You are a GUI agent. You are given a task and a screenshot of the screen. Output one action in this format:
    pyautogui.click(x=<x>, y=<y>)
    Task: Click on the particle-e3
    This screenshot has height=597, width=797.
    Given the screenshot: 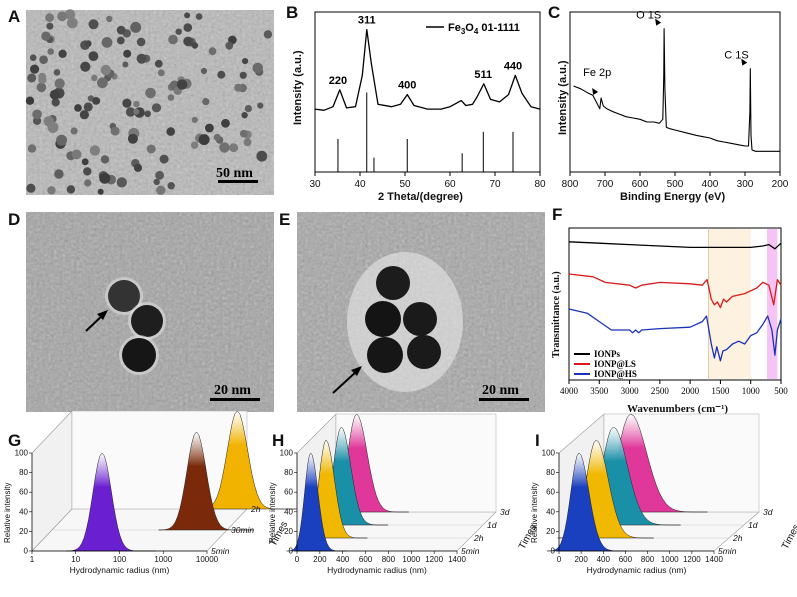 What is the action you would take?
    pyautogui.click(x=420, y=319)
    